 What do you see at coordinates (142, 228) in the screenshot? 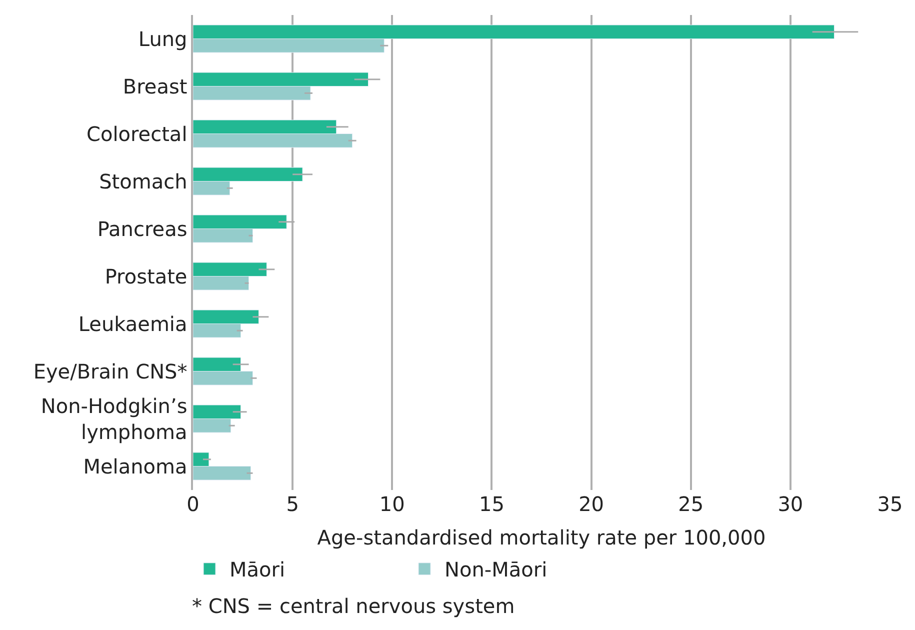
I see `y-tick-label: Pancreas` at bounding box center [142, 228].